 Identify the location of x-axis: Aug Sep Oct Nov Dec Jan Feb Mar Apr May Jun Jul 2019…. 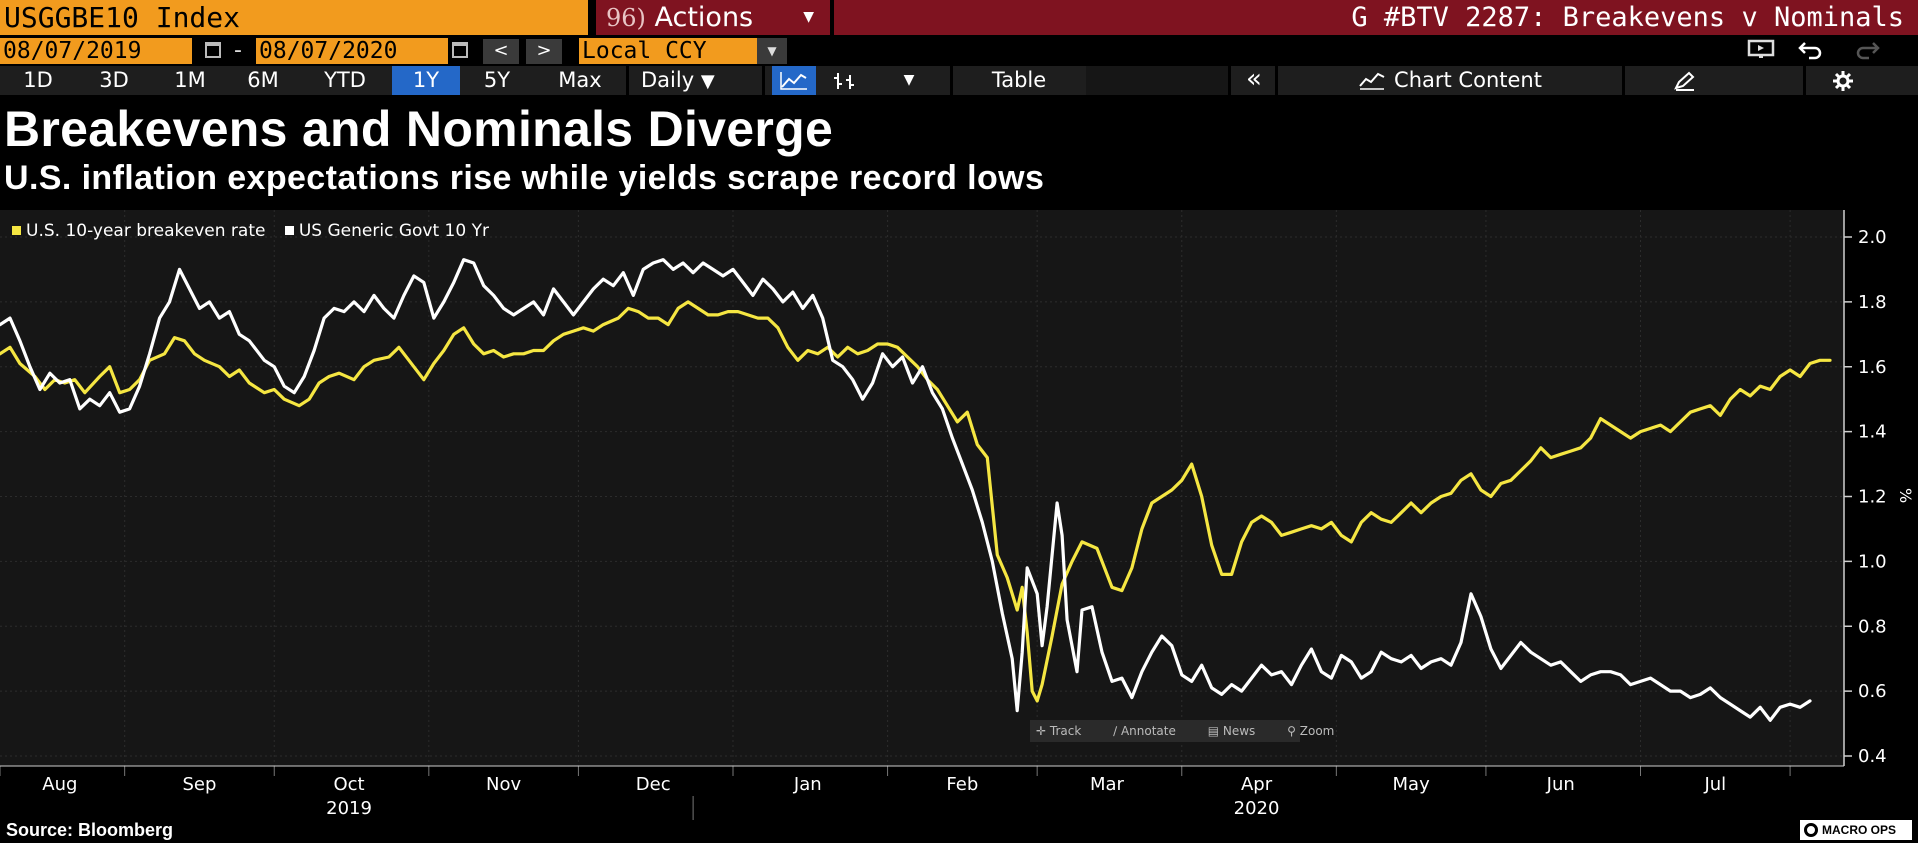
(922, 792).